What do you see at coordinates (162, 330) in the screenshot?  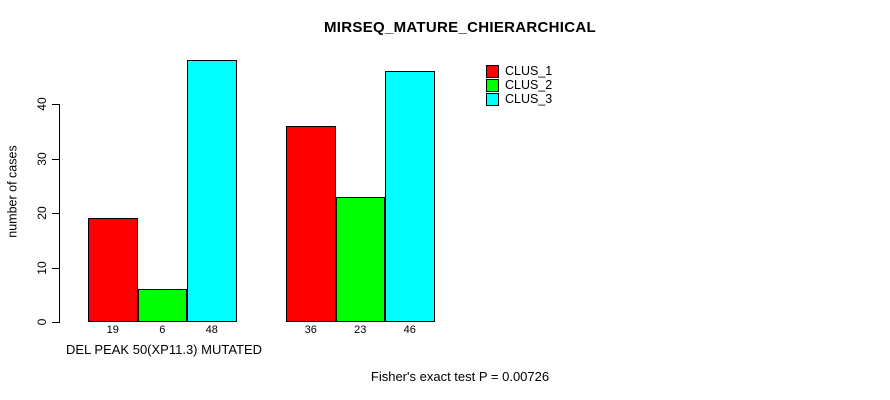 I see `bar-value-label: 6` at bounding box center [162, 330].